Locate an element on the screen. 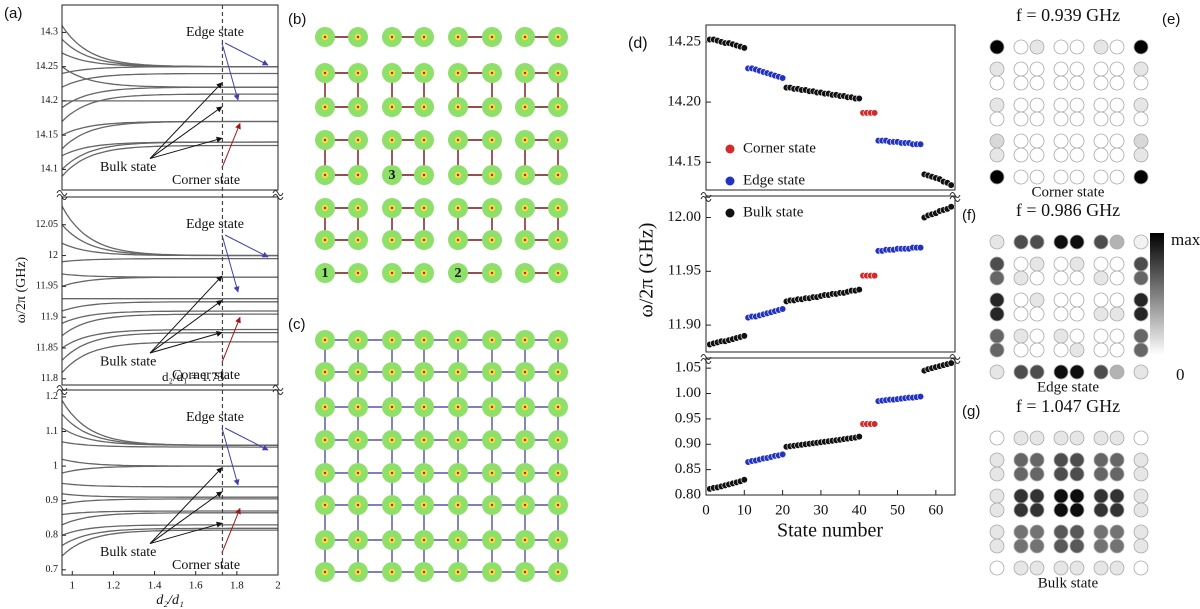 Image resolution: width=1200 pixels, height=609 pixels. y-tick-label: 14.25 is located at coordinates (47, 66).